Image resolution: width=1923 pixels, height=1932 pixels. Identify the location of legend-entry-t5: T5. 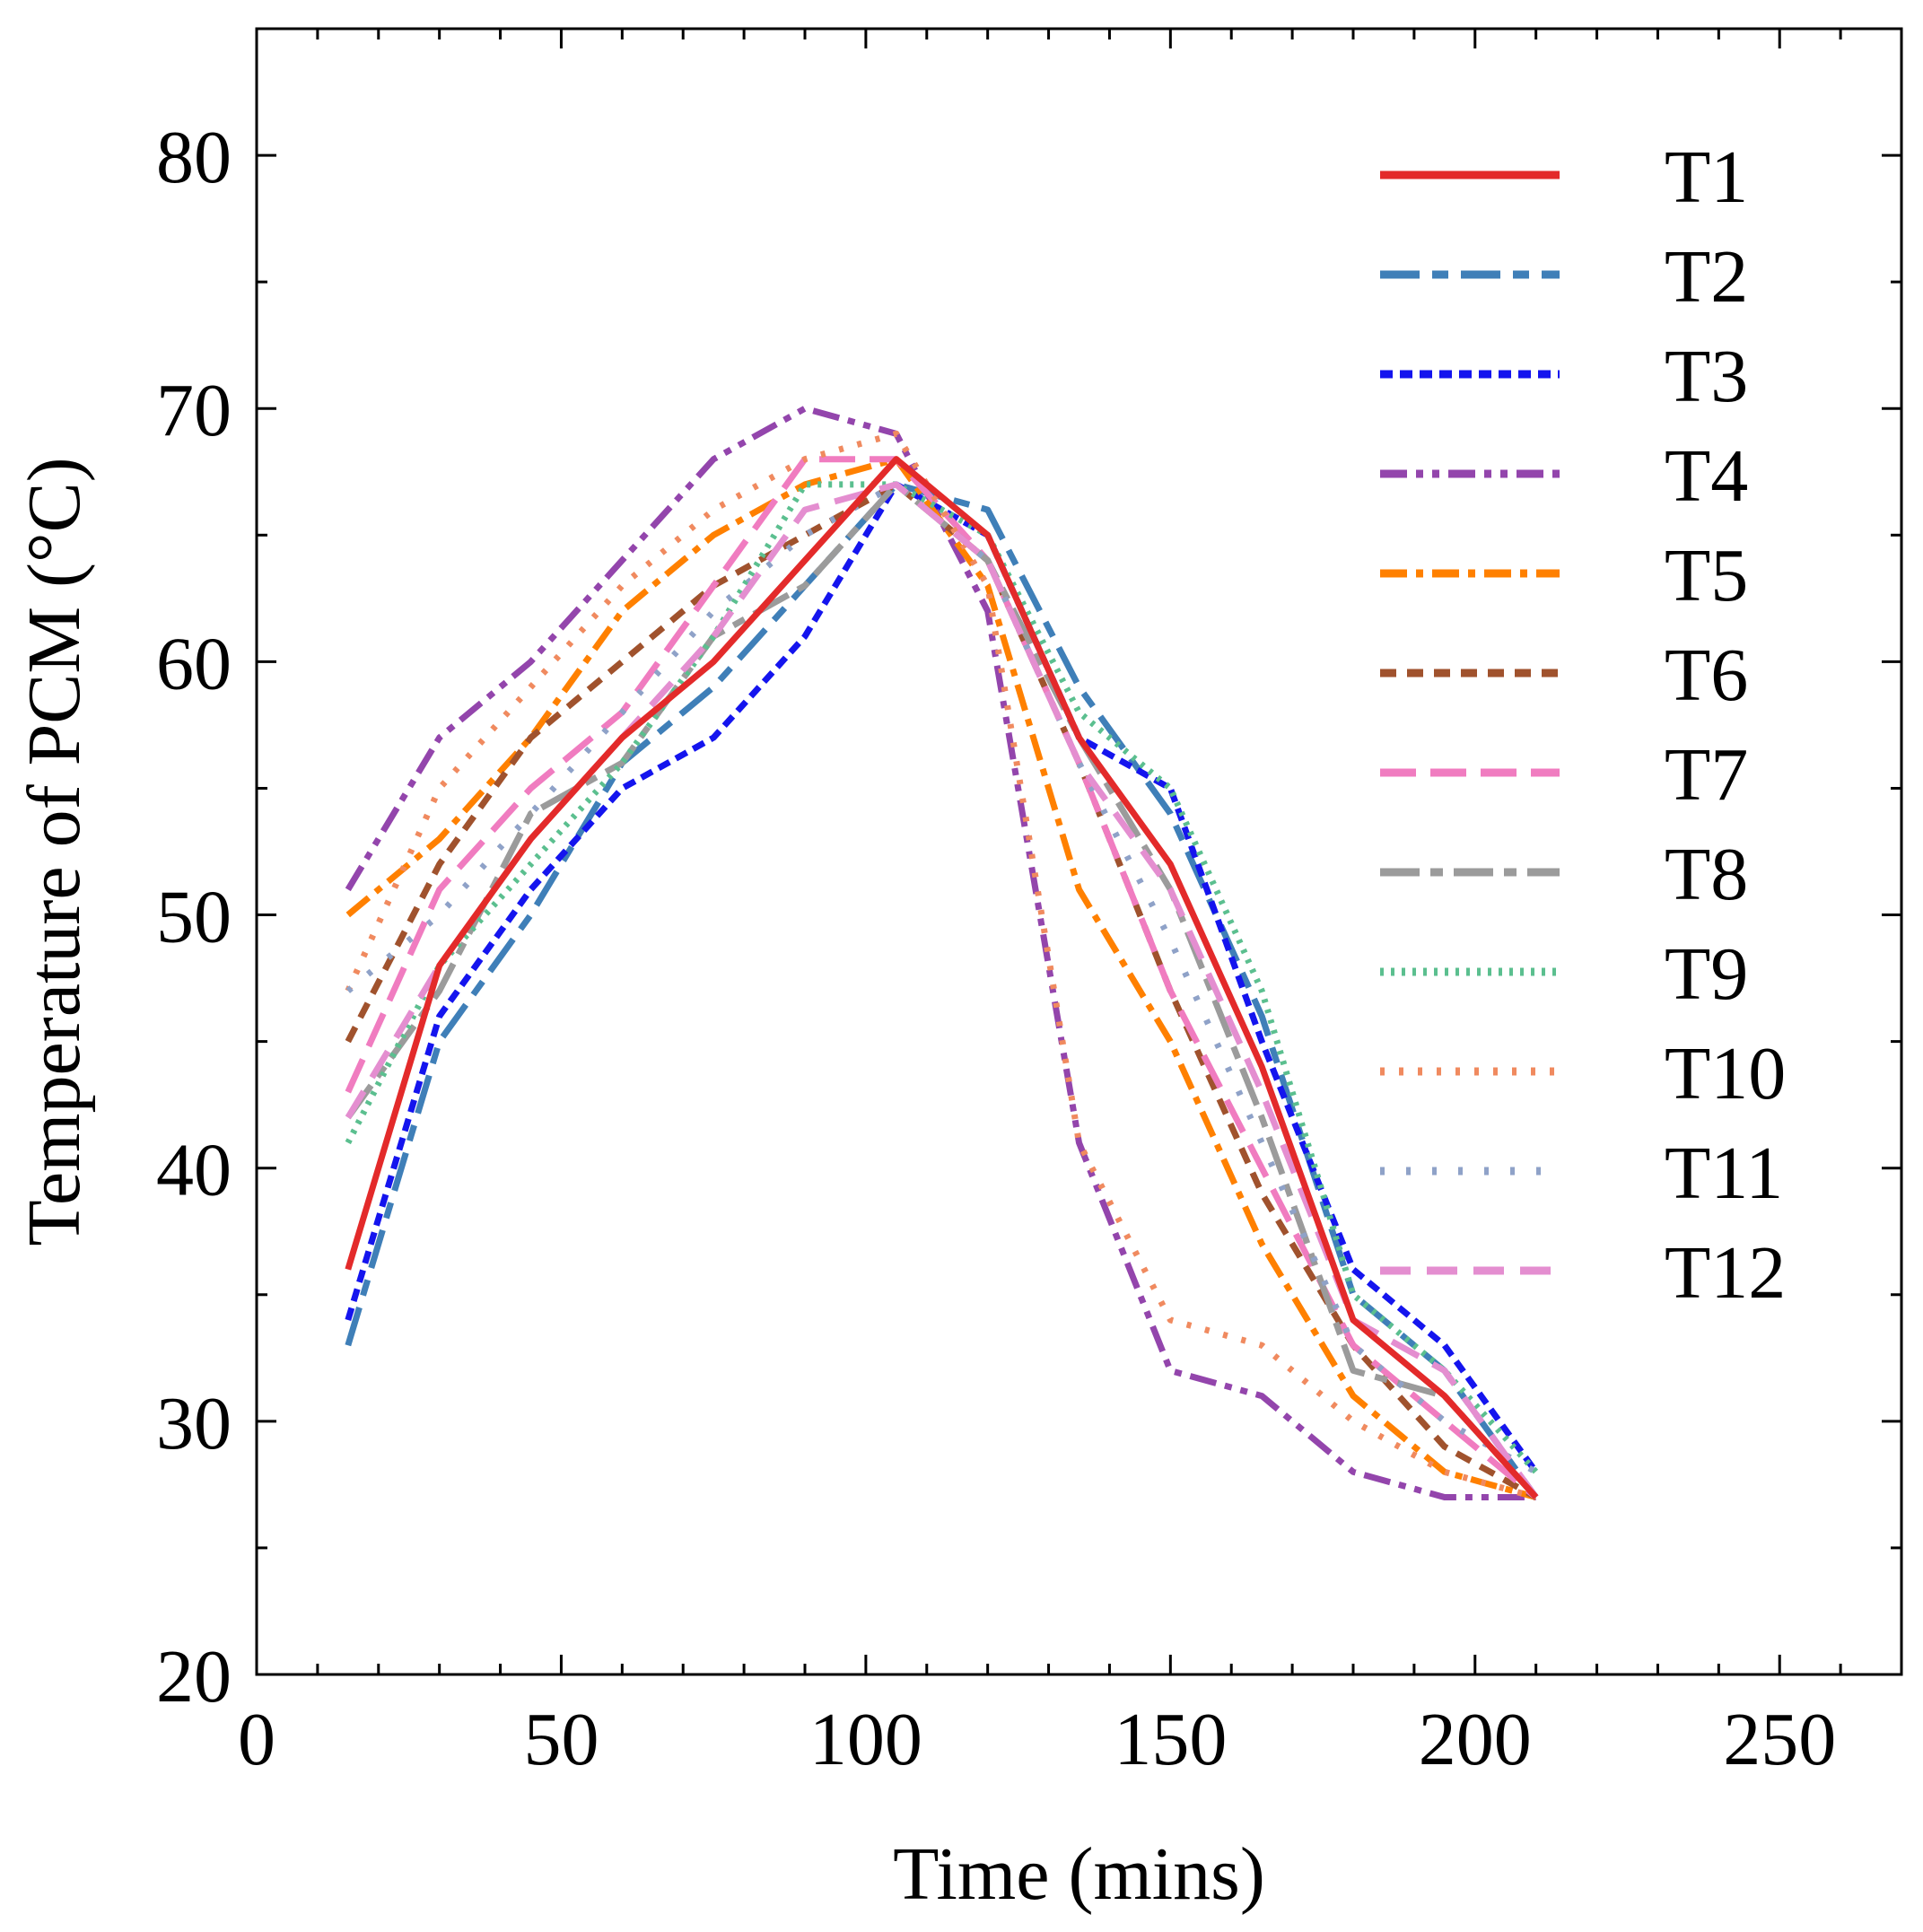
(1564, 576).